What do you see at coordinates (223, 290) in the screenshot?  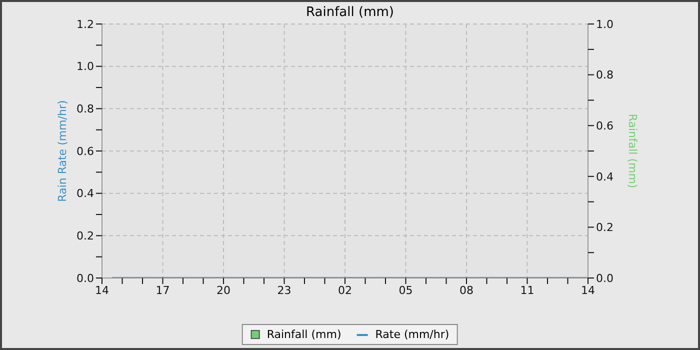 I see `x-tick-label: 20` at bounding box center [223, 290].